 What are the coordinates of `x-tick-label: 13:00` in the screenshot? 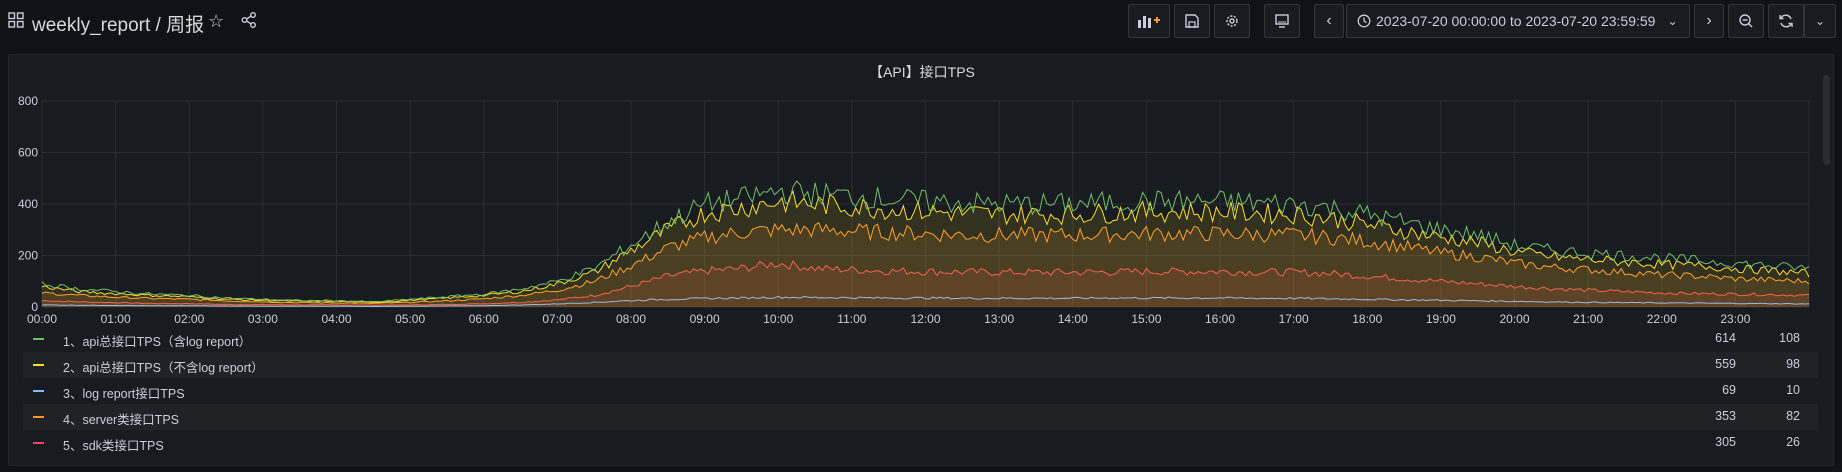 It's located at (999, 318).